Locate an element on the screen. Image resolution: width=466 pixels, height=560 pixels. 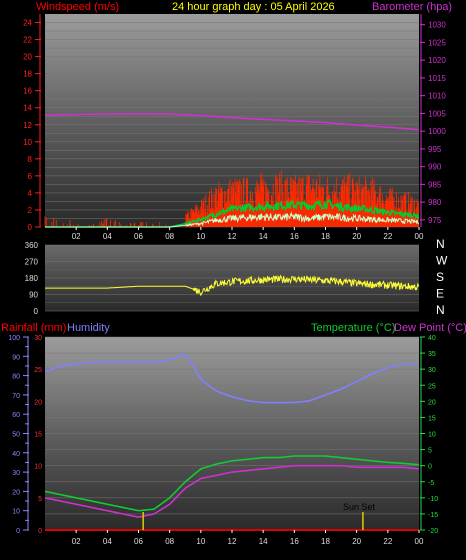
temperature-tick-label: 10 is located at coordinates (432, 435).